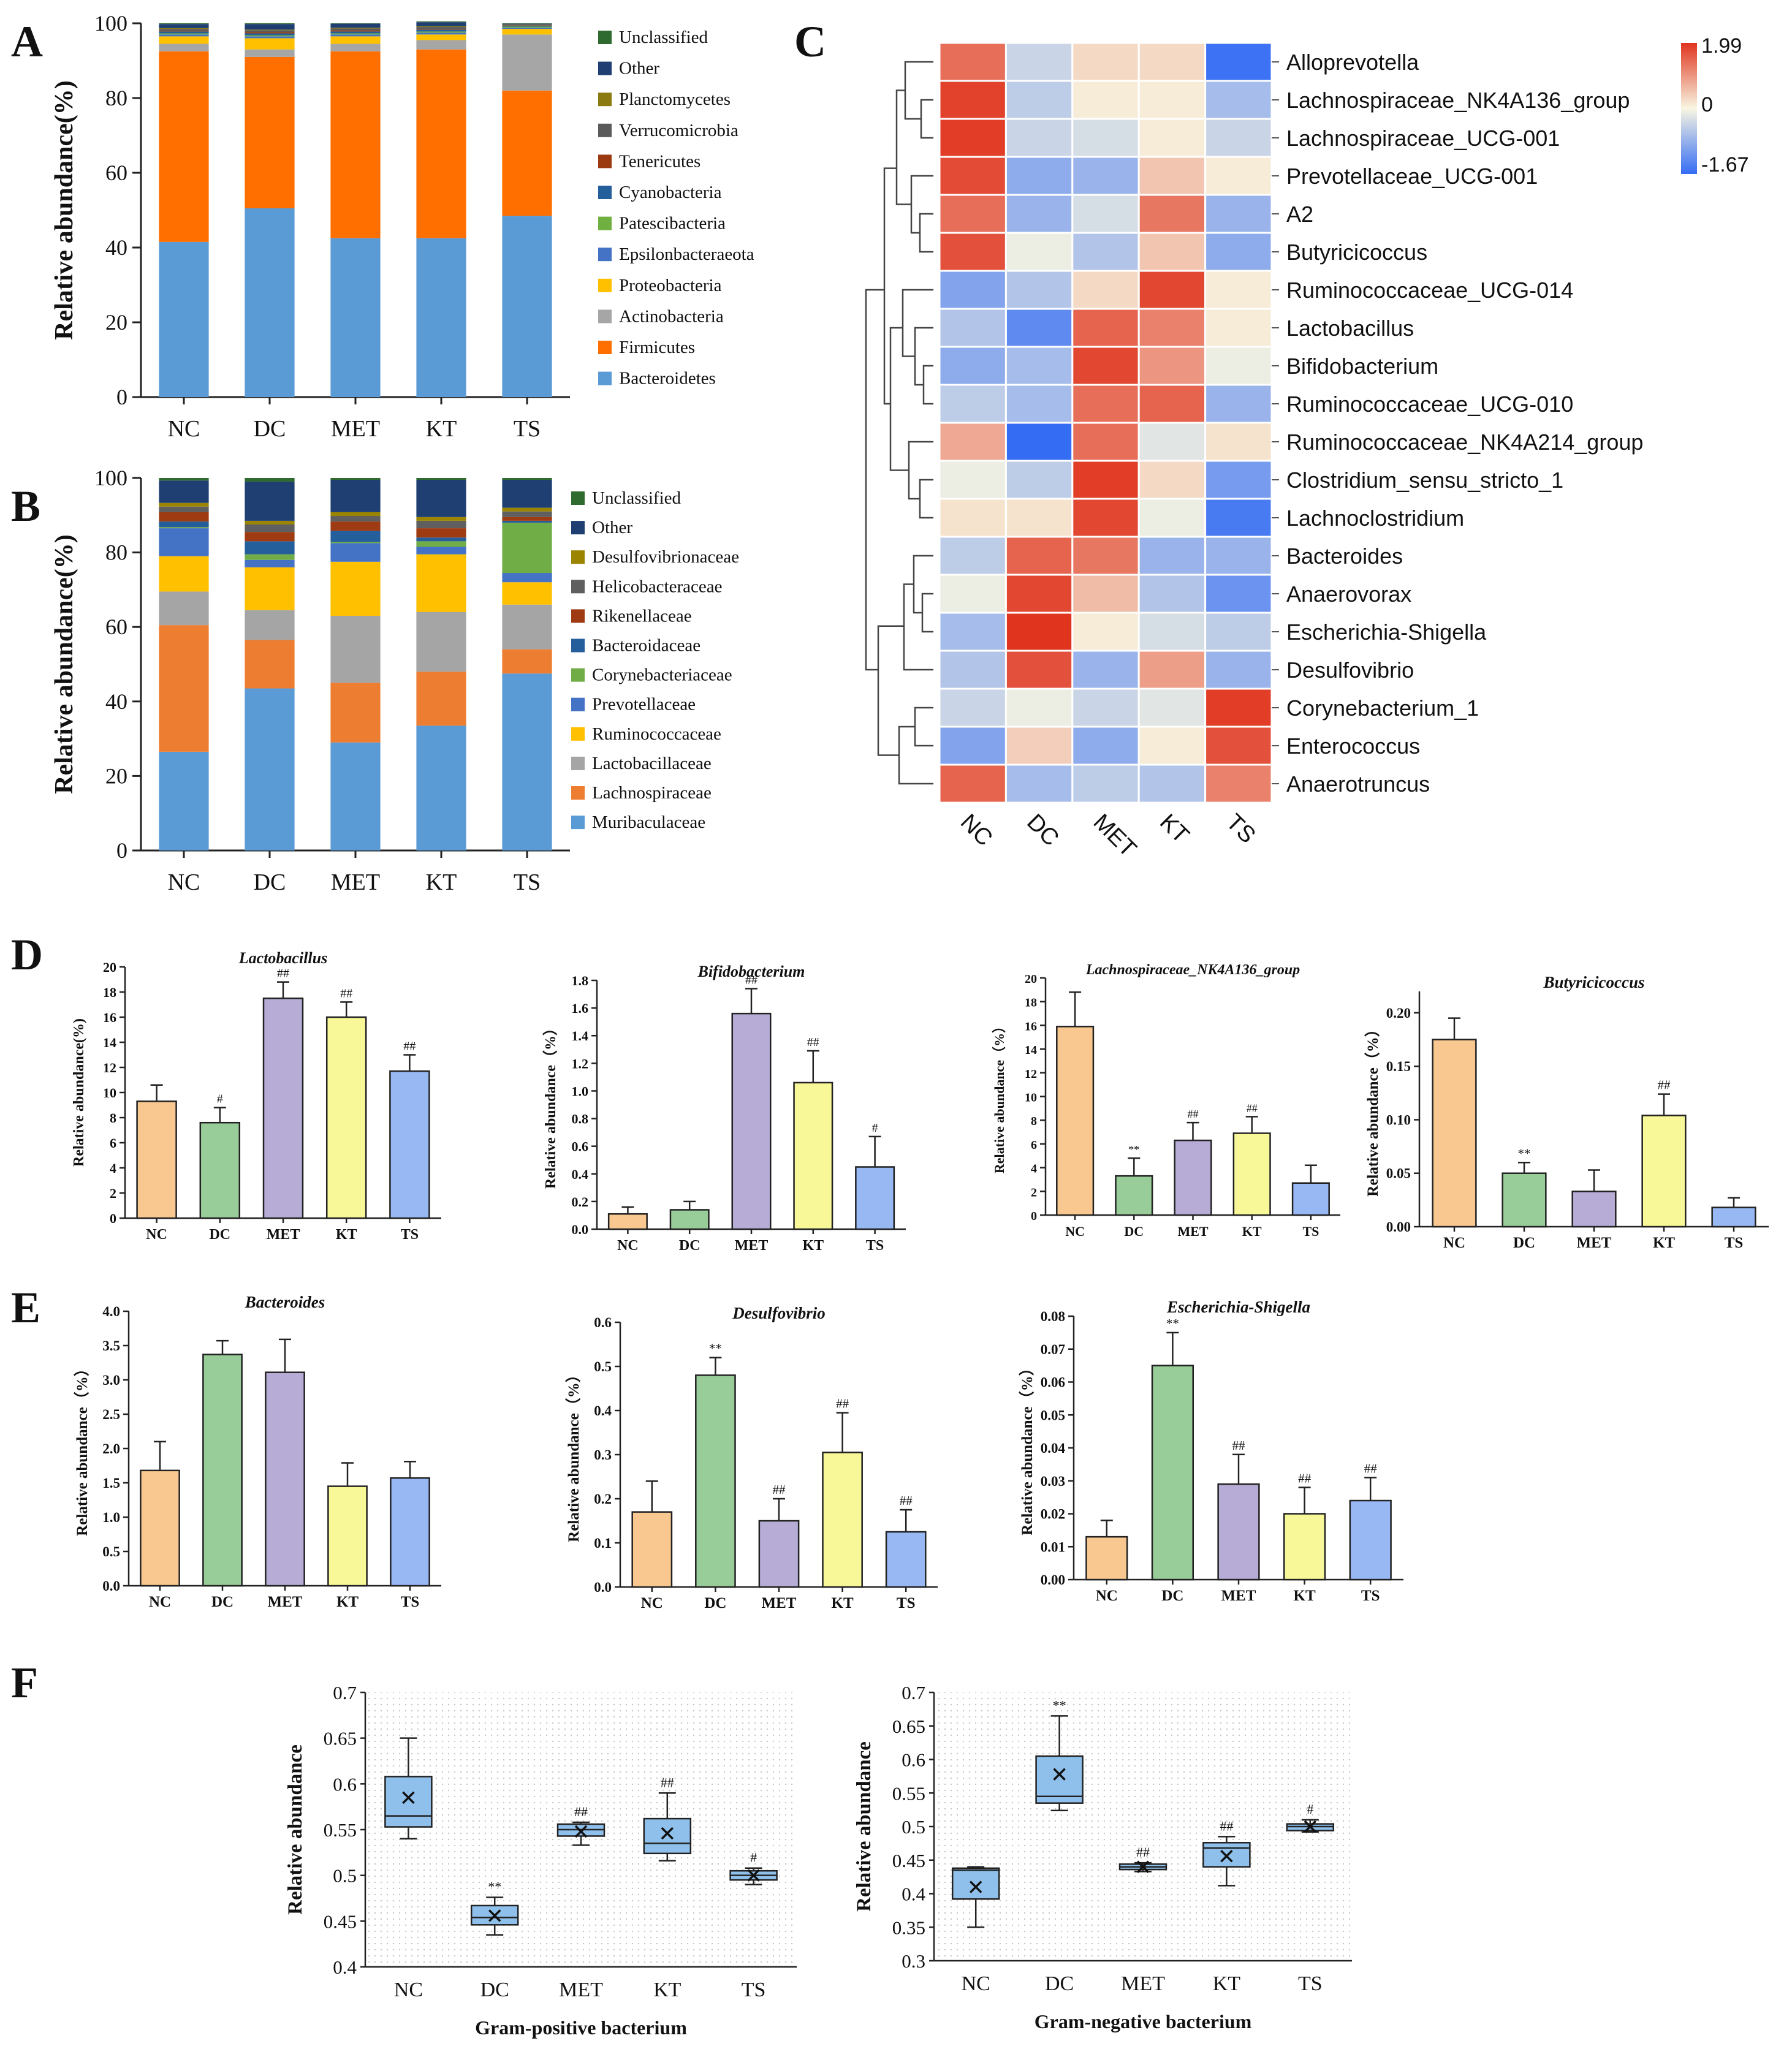 The width and height of the screenshot is (1792, 2049). Describe the element at coordinates (1143, 2021) in the screenshot. I see `x-axis-label: Gram-negative bacterium` at that location.